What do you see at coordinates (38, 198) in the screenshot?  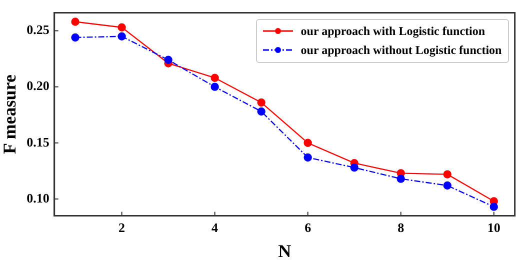 I see `y-tick-label: 0.10` at bounding box center [38, 198].